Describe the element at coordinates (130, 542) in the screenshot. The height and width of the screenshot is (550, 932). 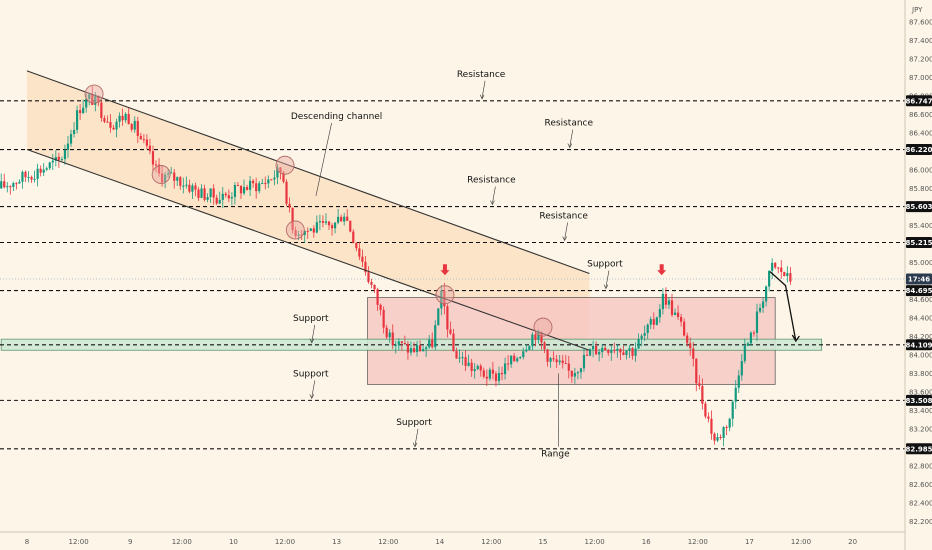
I see `x-tick-label-2: 9` at that location.